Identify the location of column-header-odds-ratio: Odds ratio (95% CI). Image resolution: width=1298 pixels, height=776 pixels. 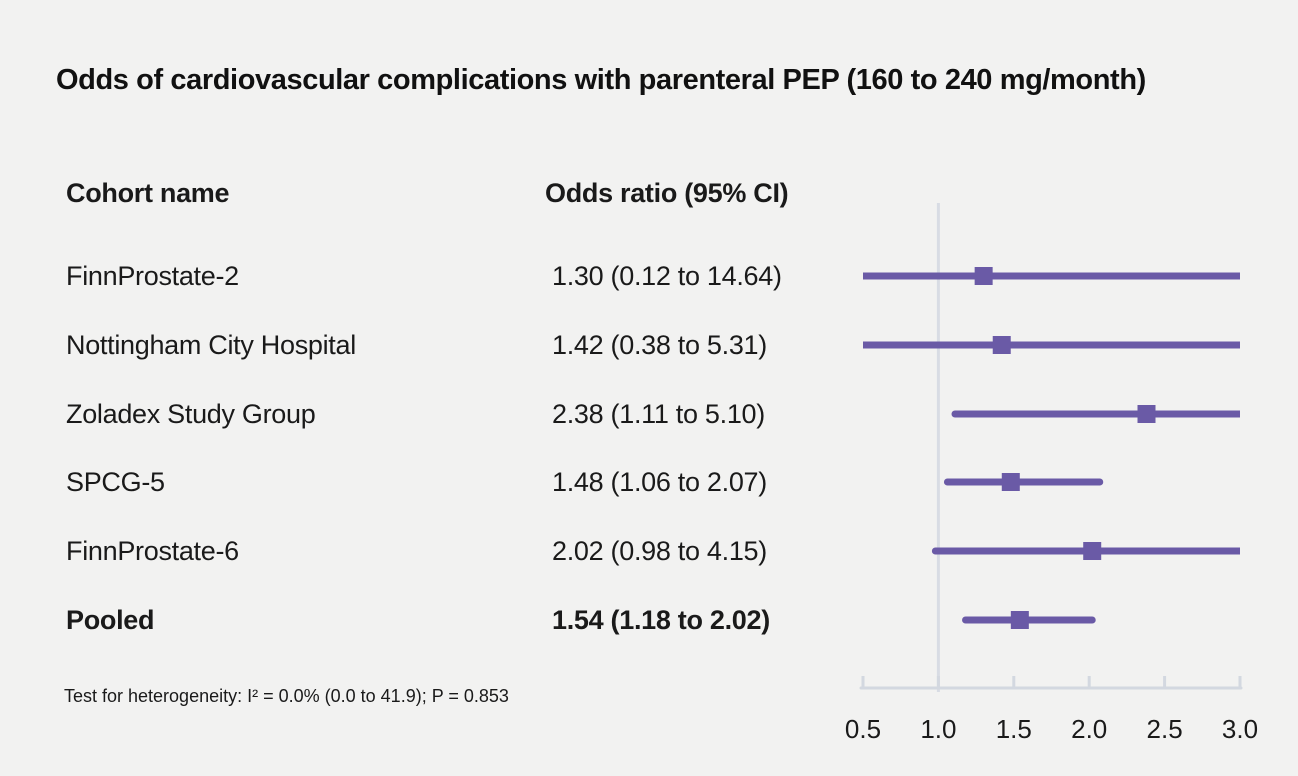
(667, 193).